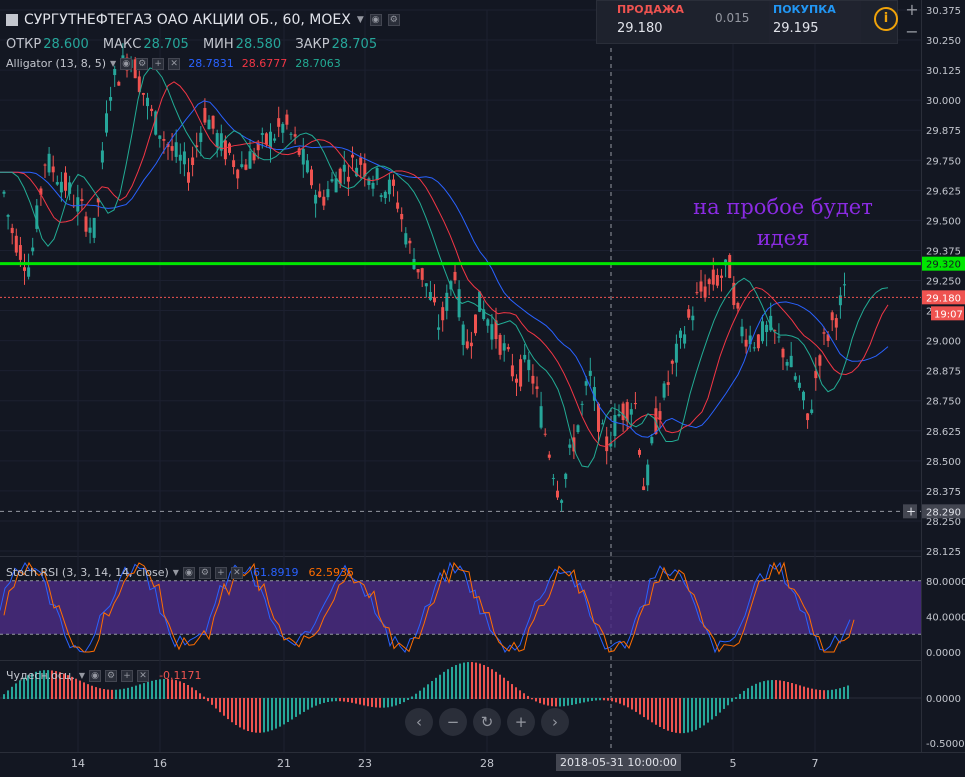  I want to click on stoch-label: Stoch RSI (3, 3, 14, 14, close), so click(87, 572).